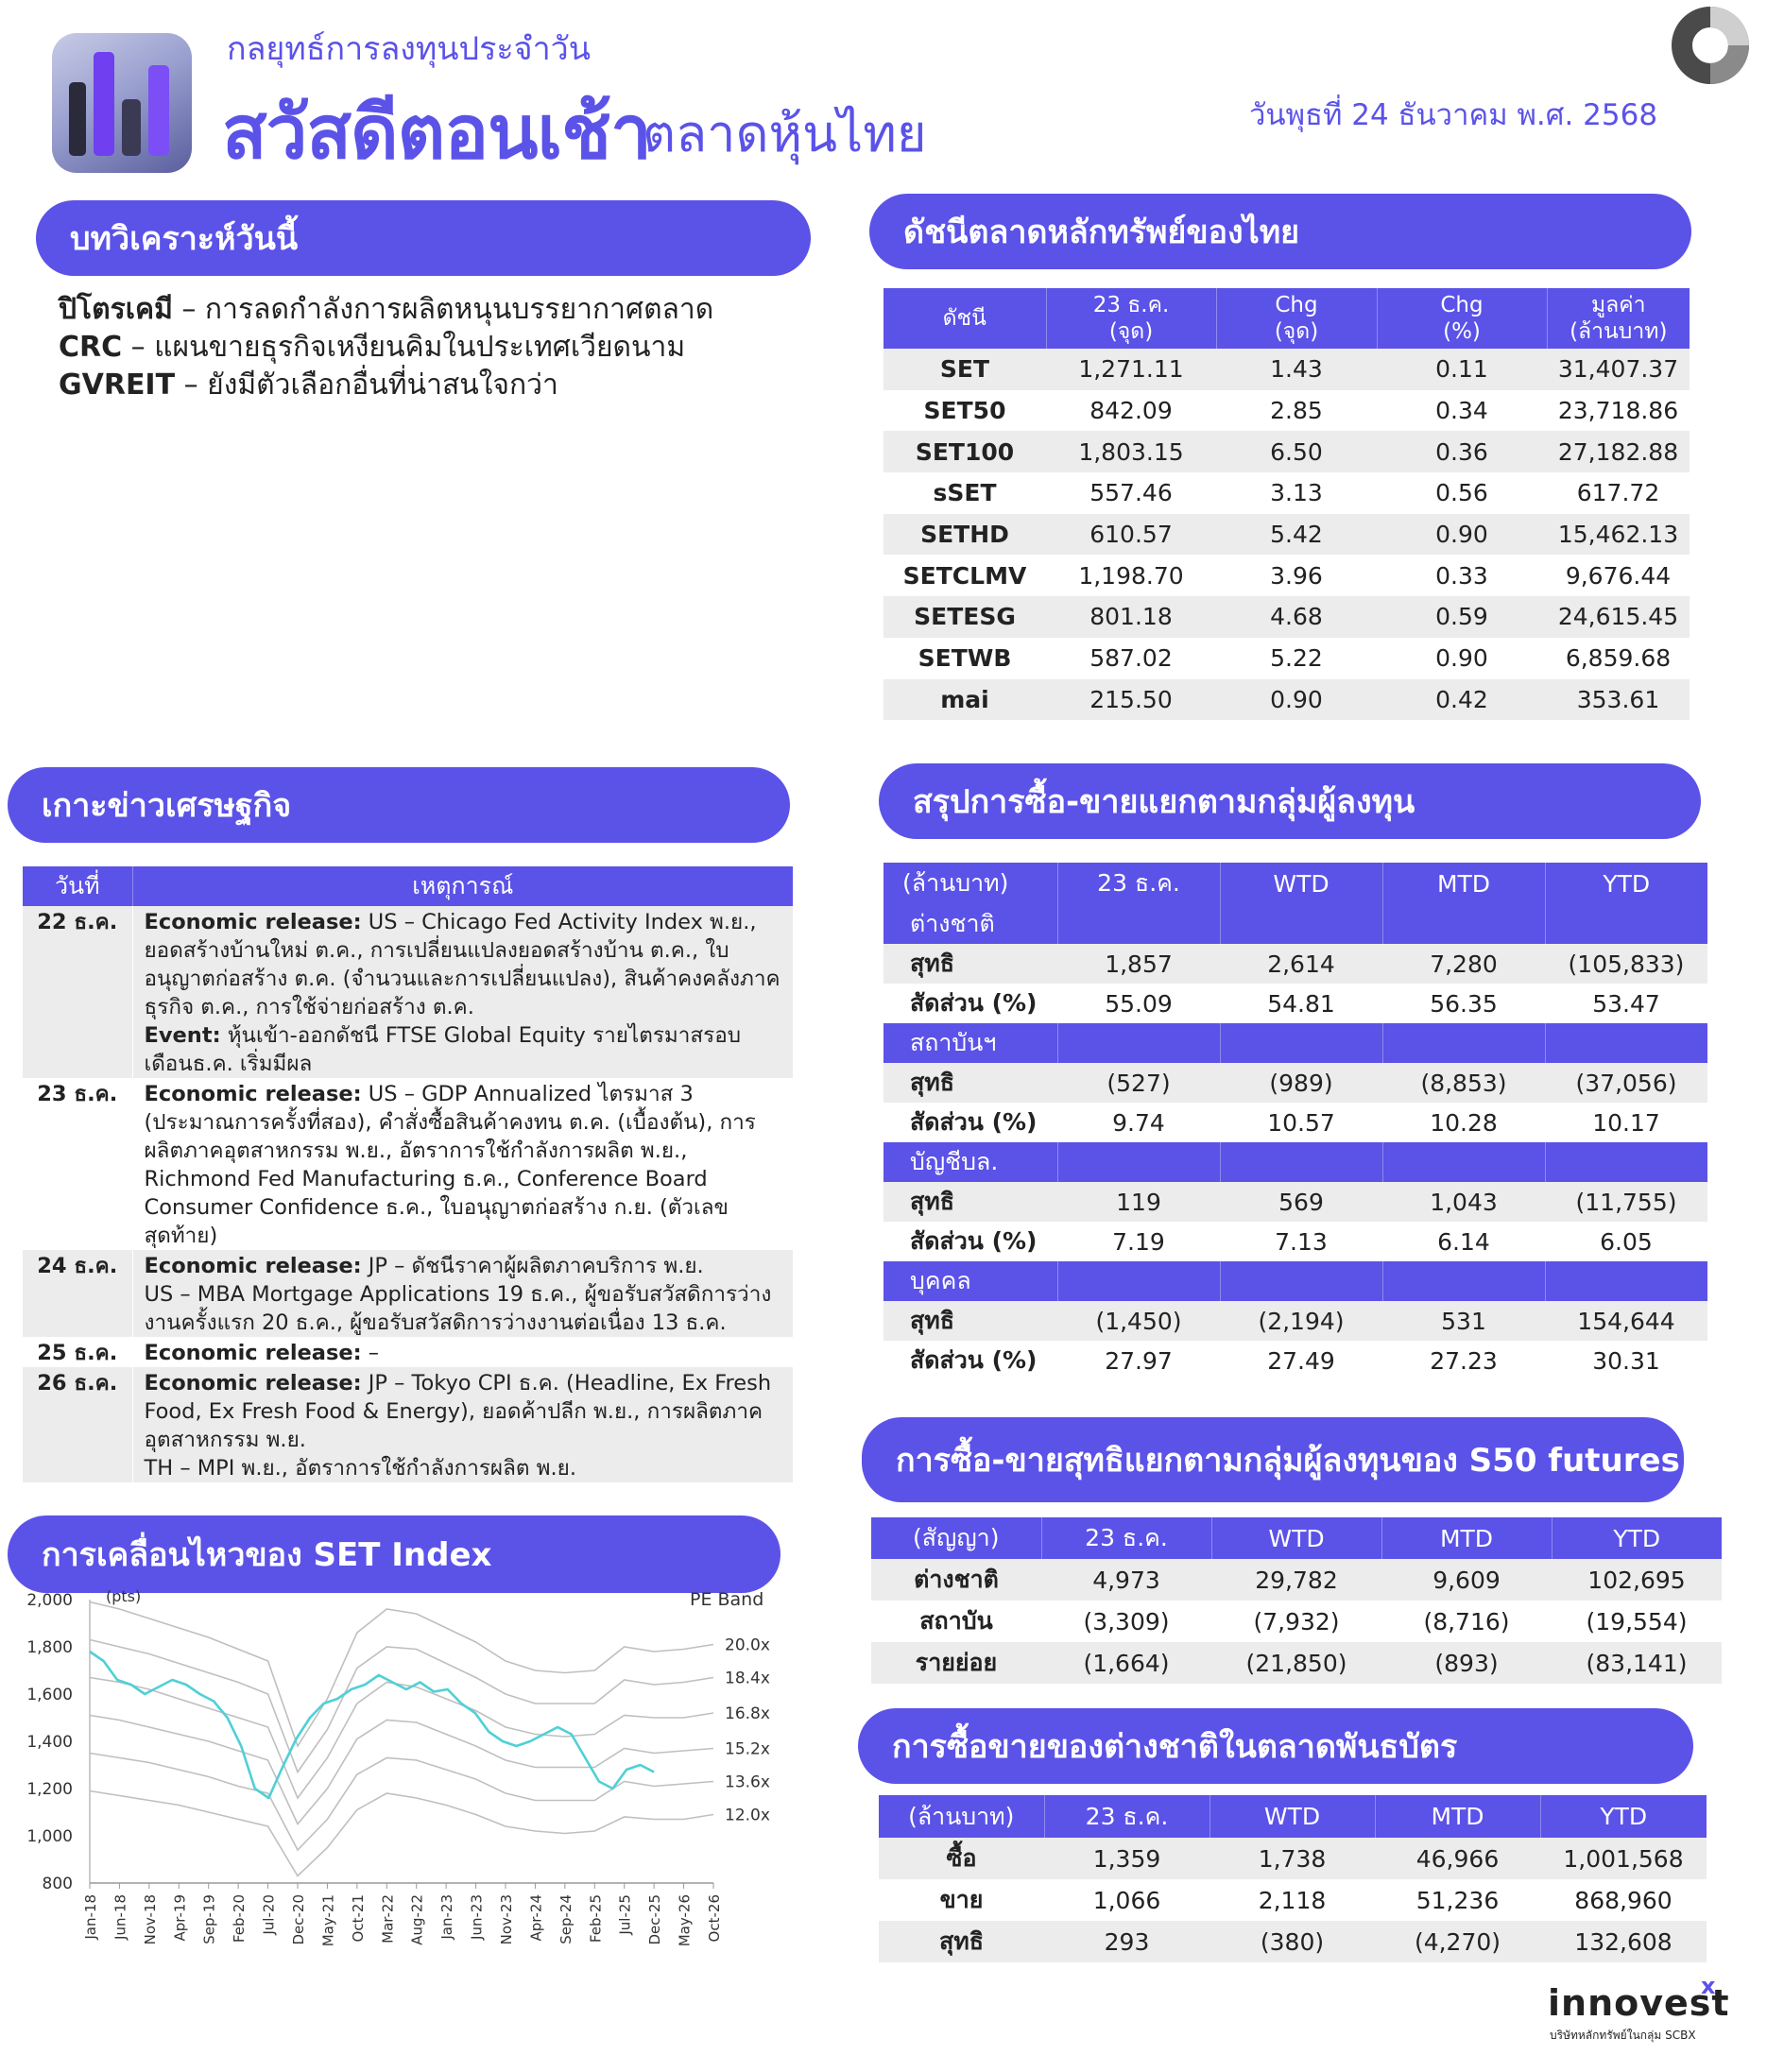 This screenshot has width=1784, height=2072. I want to click on table-row: สุทธิ (527) (989) (8,853) (37,056), so click(1295, 1083).